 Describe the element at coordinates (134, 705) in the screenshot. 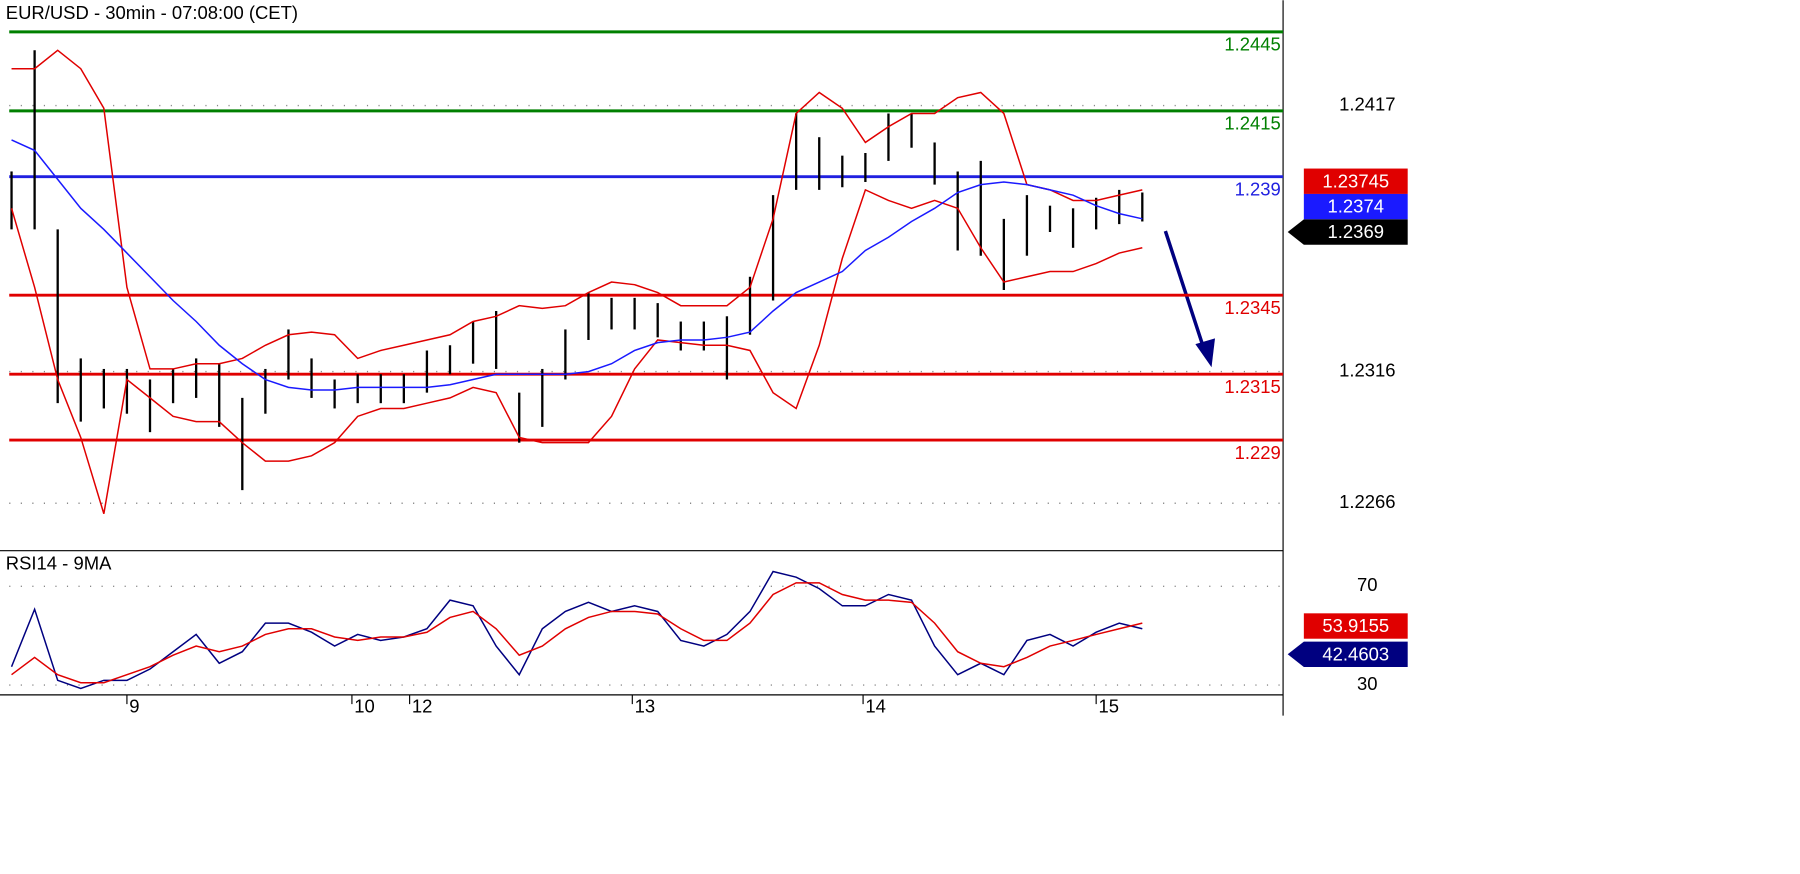

I see `x-tick-label: 9` at that location.